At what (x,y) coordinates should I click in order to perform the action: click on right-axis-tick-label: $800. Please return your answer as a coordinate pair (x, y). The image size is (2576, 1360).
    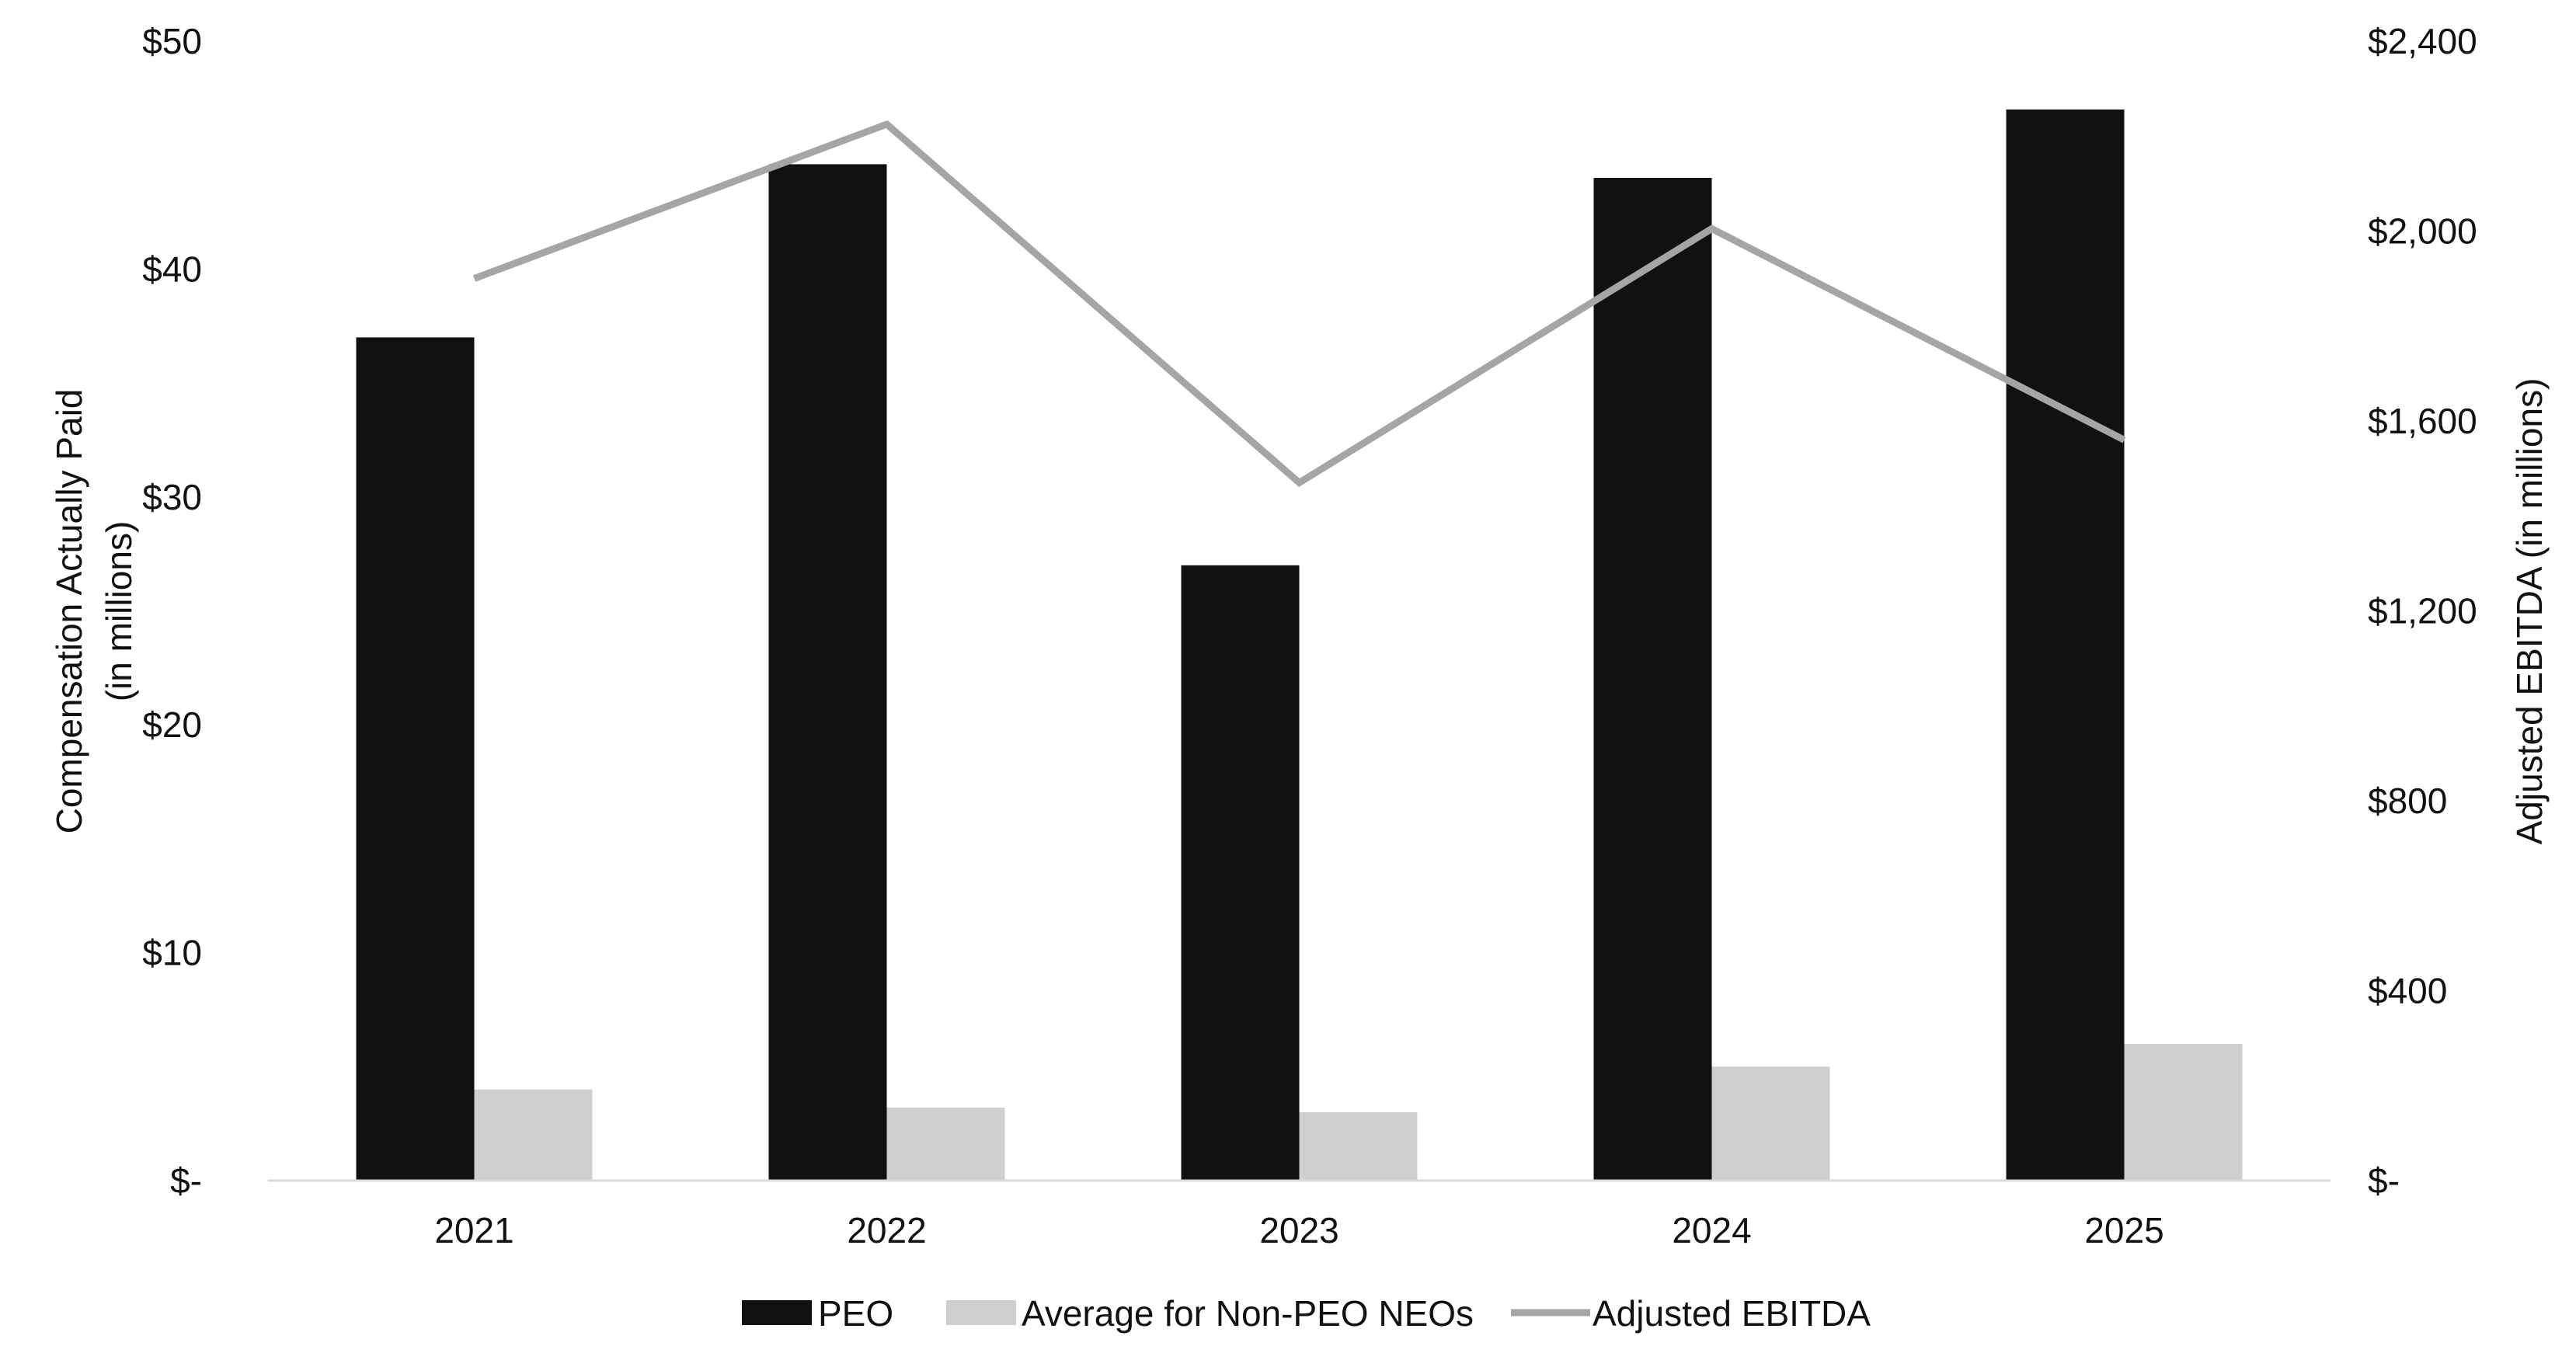
    Looking at the image, I should click on (2407, 801).